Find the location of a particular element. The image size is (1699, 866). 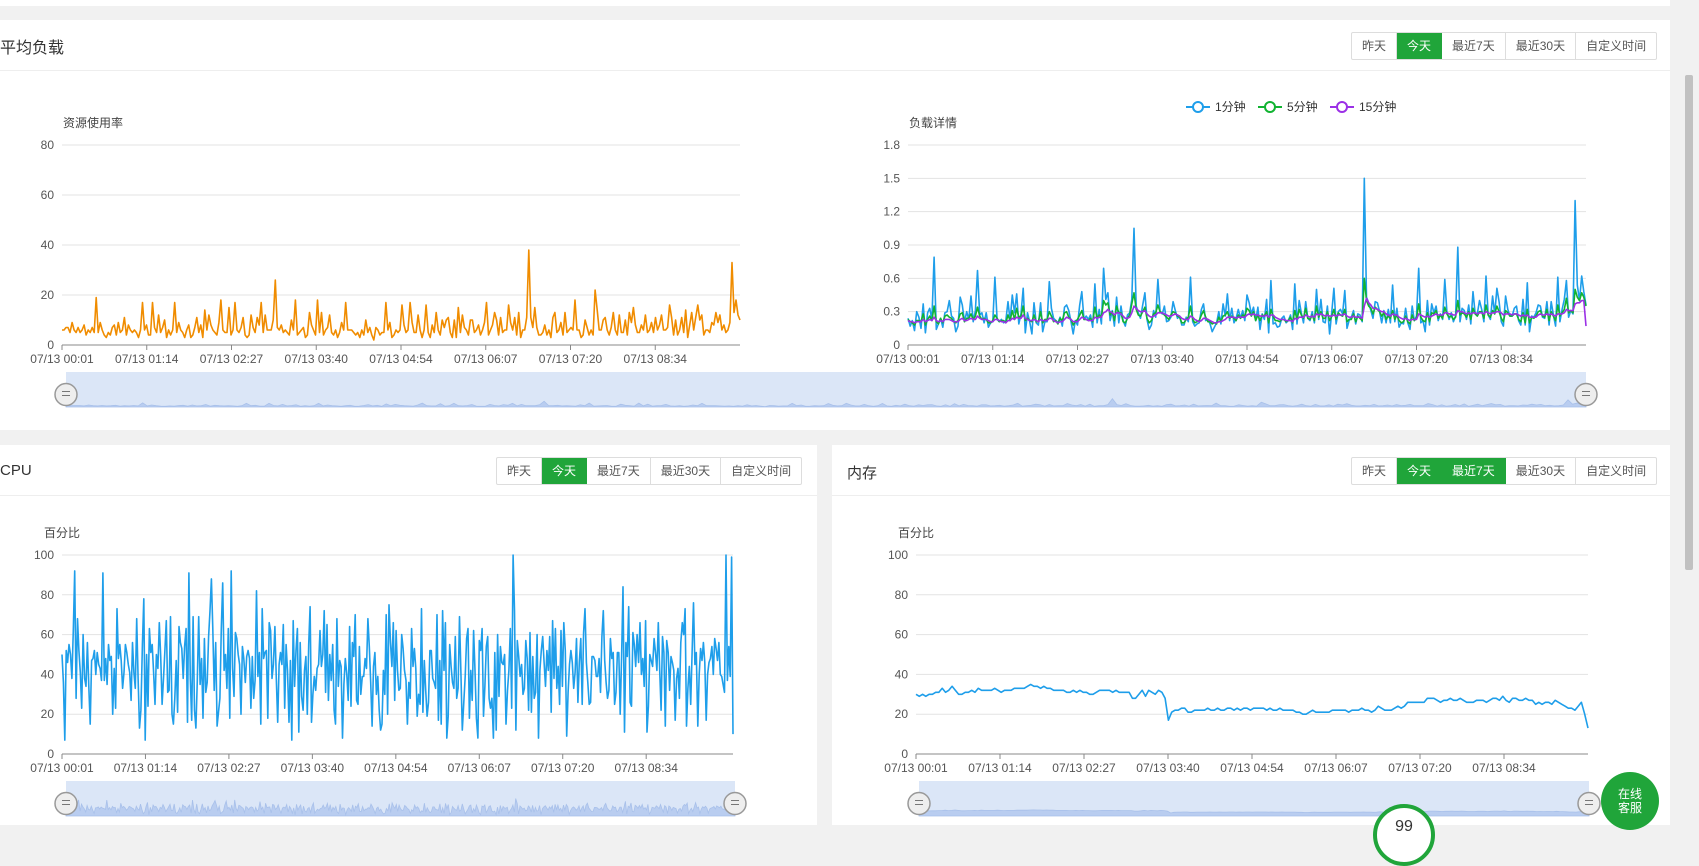

top-strip is located at coordinates (835, 3).